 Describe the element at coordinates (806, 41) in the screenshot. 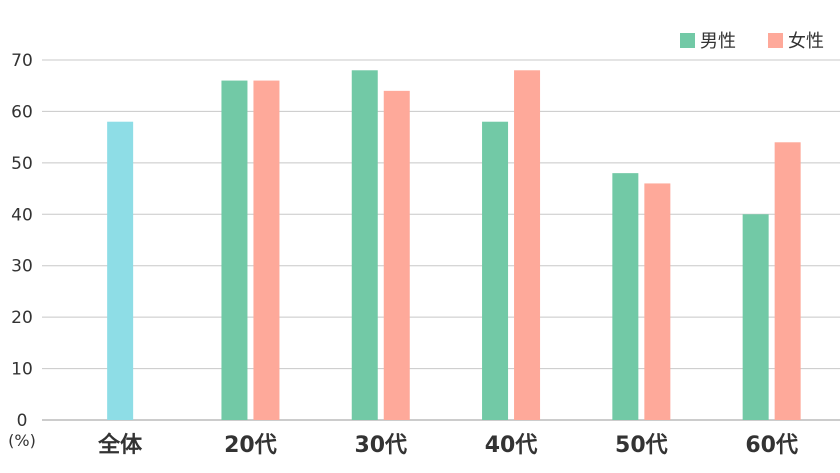

I see `legend-label: 女性` at that location.